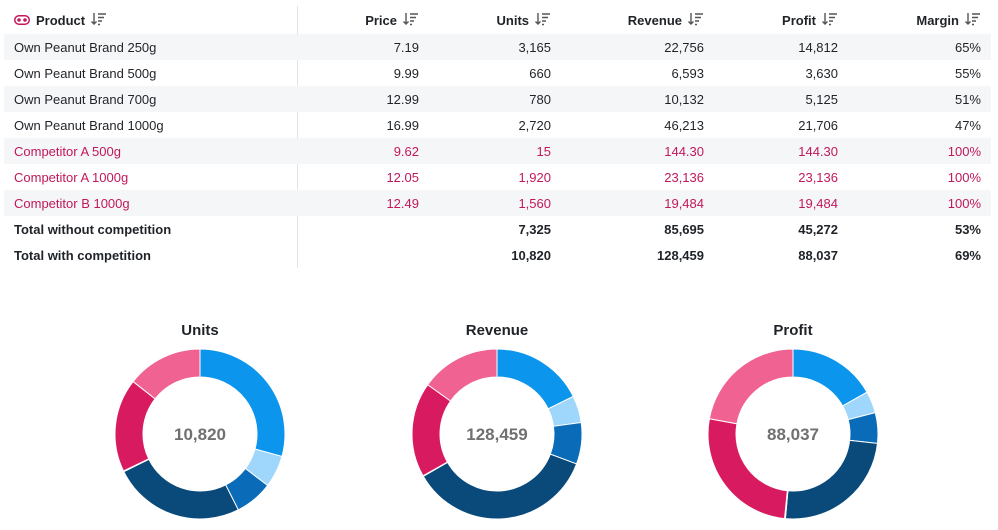 The width and height of the screenshot is (998, 530). I want to click on cell-price: 7.19, so click(406, 47).